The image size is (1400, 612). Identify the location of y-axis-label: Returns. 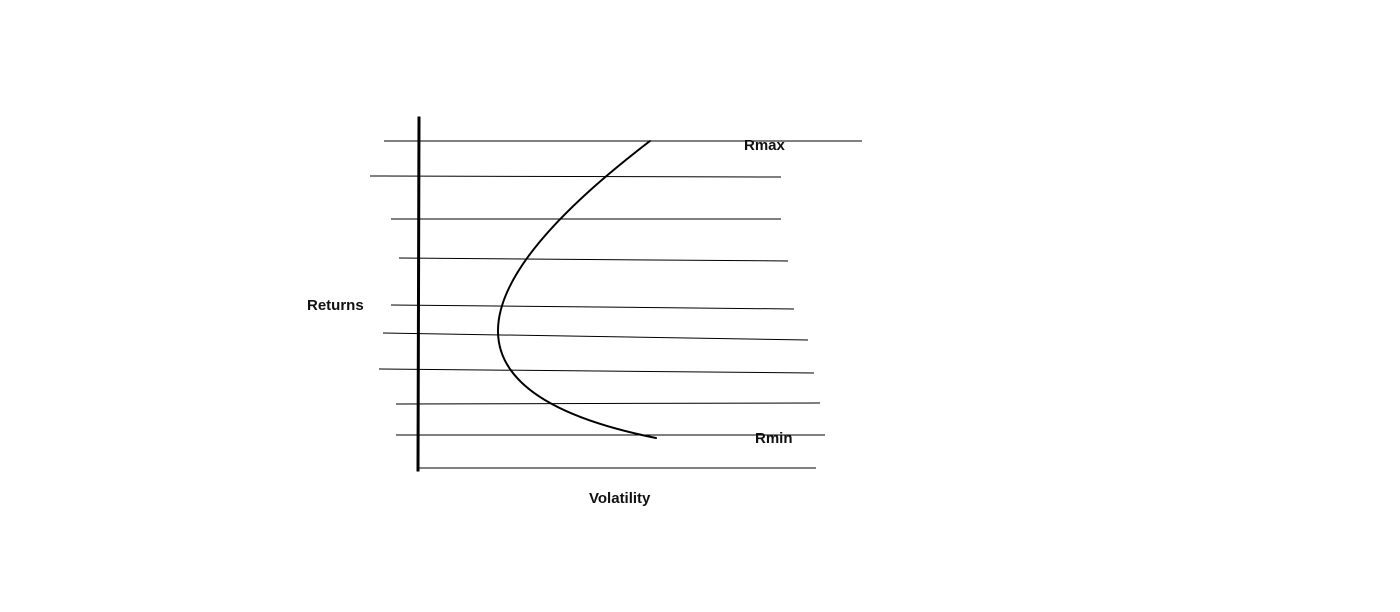
(335, 305).